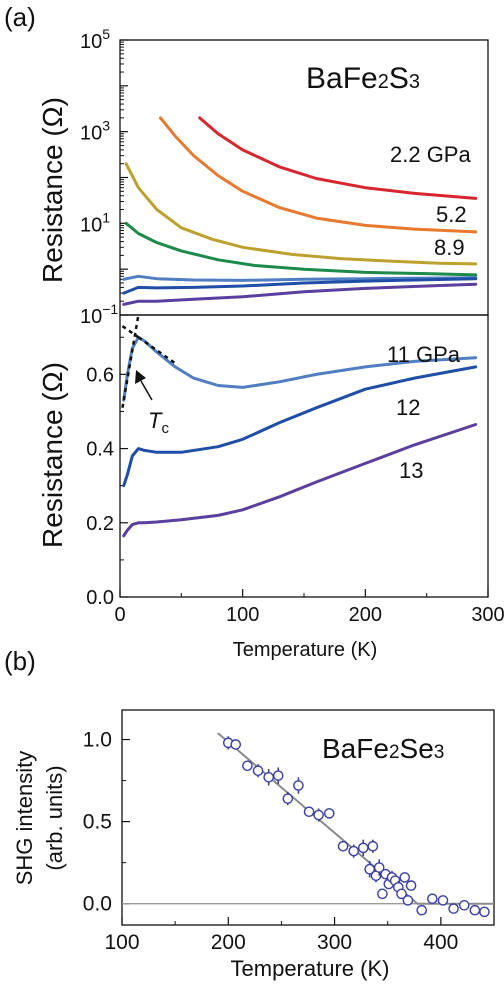 Image resolution: width=504 pixels, height=984 pixels. What do you see at coordinates (158, 422) in the screenshot?
I see `tc-label: Tc` at bounding box center [158, 422].